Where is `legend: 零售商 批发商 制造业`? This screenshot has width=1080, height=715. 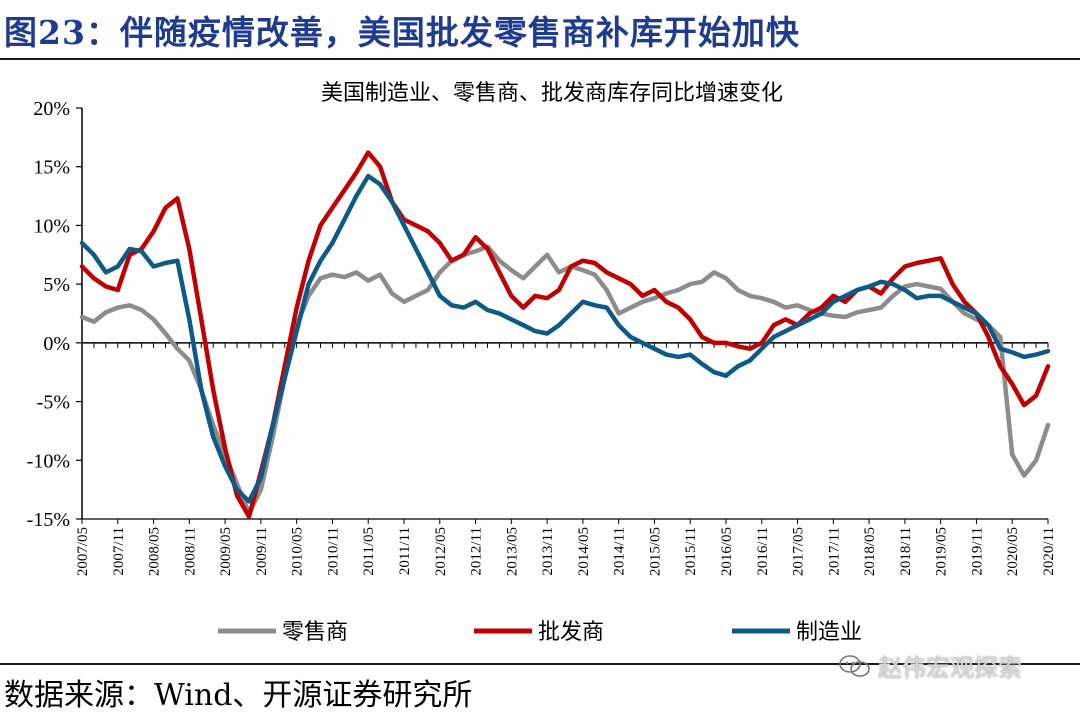 legend: 零售商 批发商 制造业 is located at coordinates (540, 632).